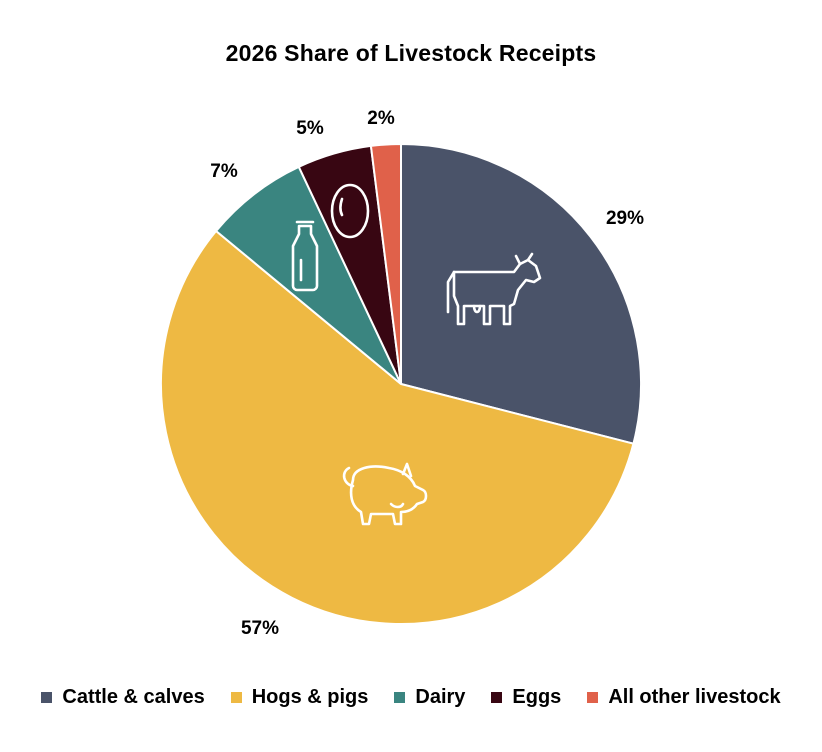 The height and width of the screenshot is (752, 822). What do you see at coordinates (385, 494) in the screenshot?
I see `pig-icon` at bounding box center [385, 494].